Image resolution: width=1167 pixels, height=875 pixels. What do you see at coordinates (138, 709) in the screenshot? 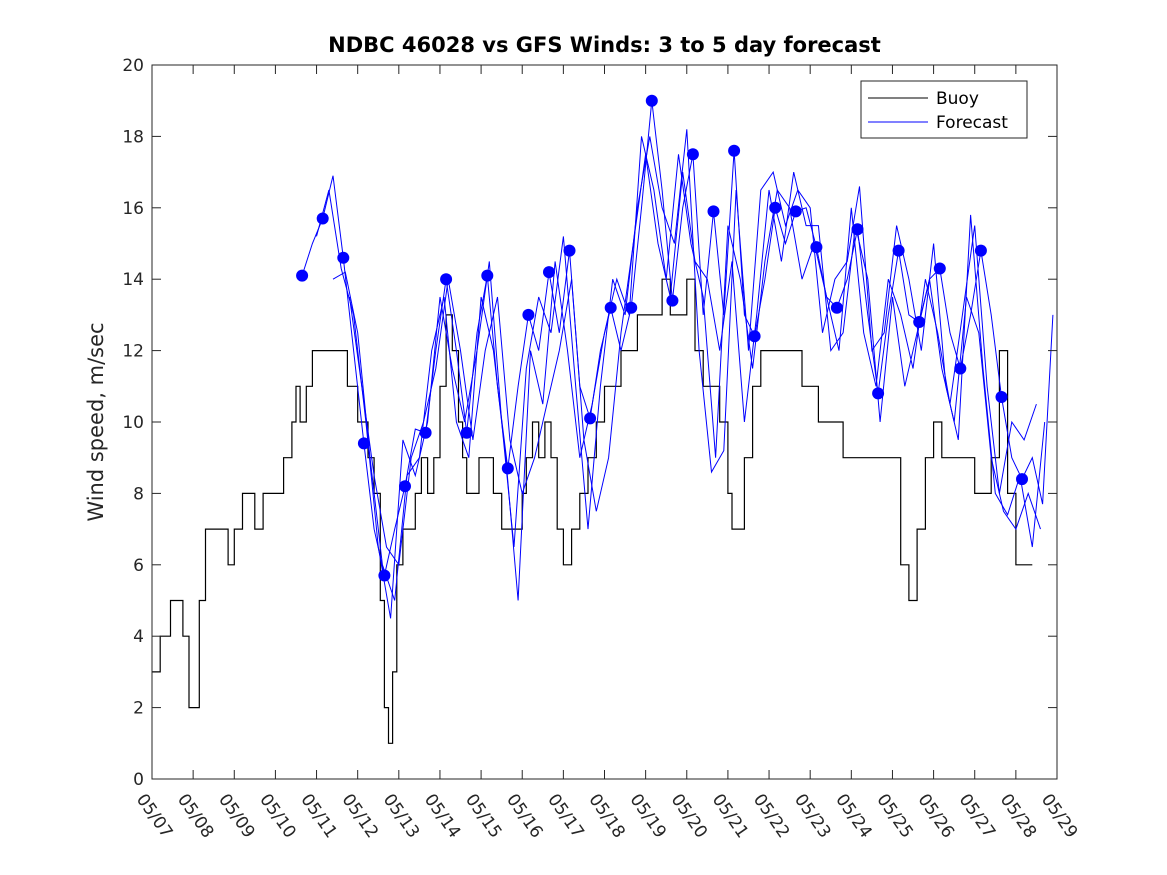
I see `y-tick-label: 2` at bounding box center [138, 709].